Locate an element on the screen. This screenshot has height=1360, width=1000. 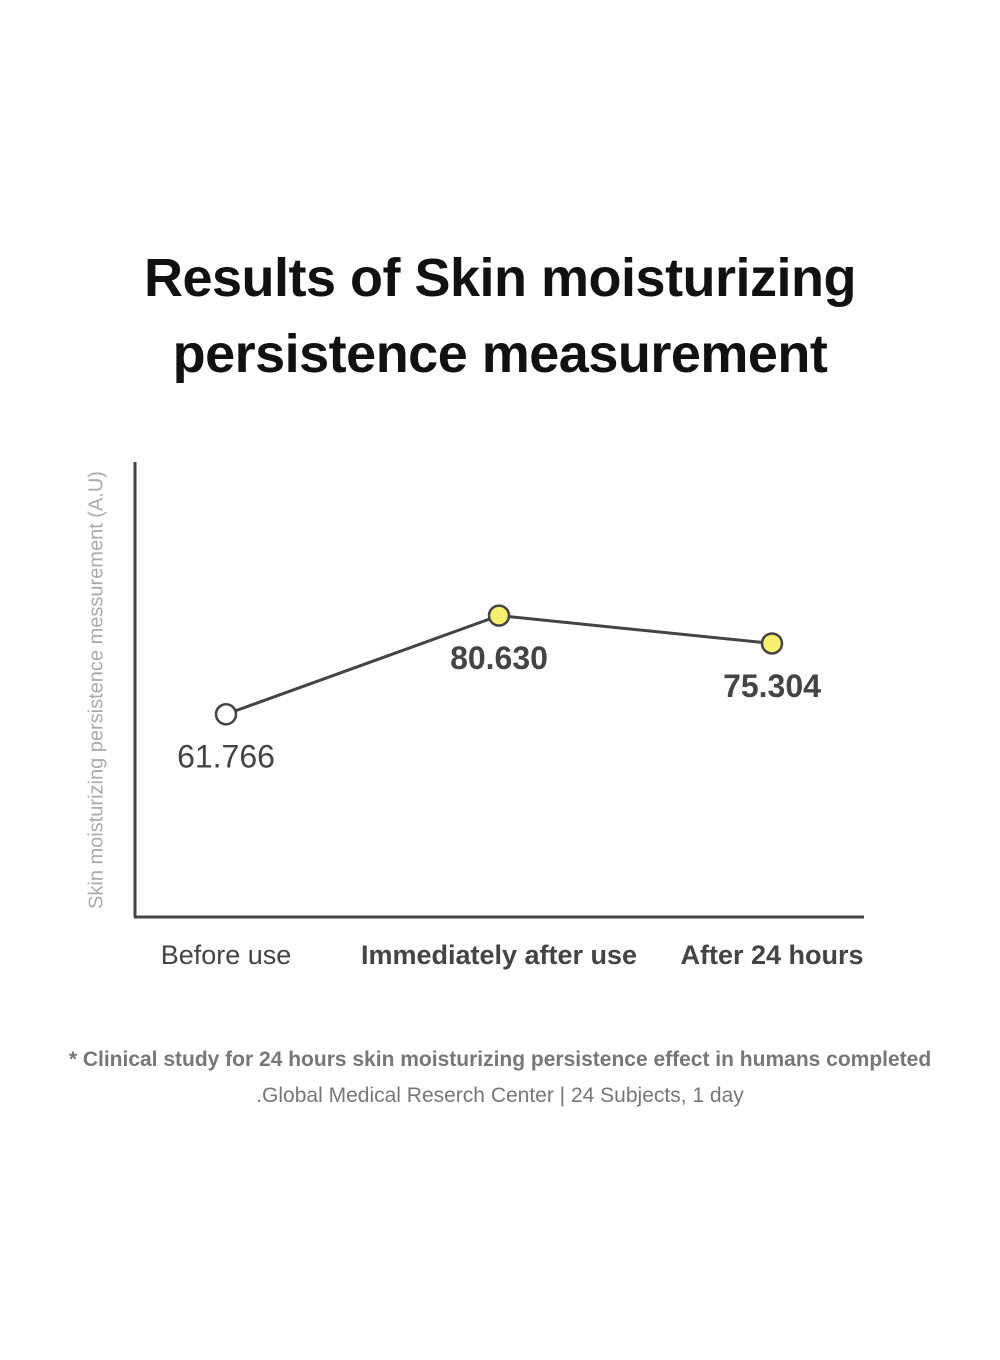
data-label: 75.304 is located at coordinates (772, 686).